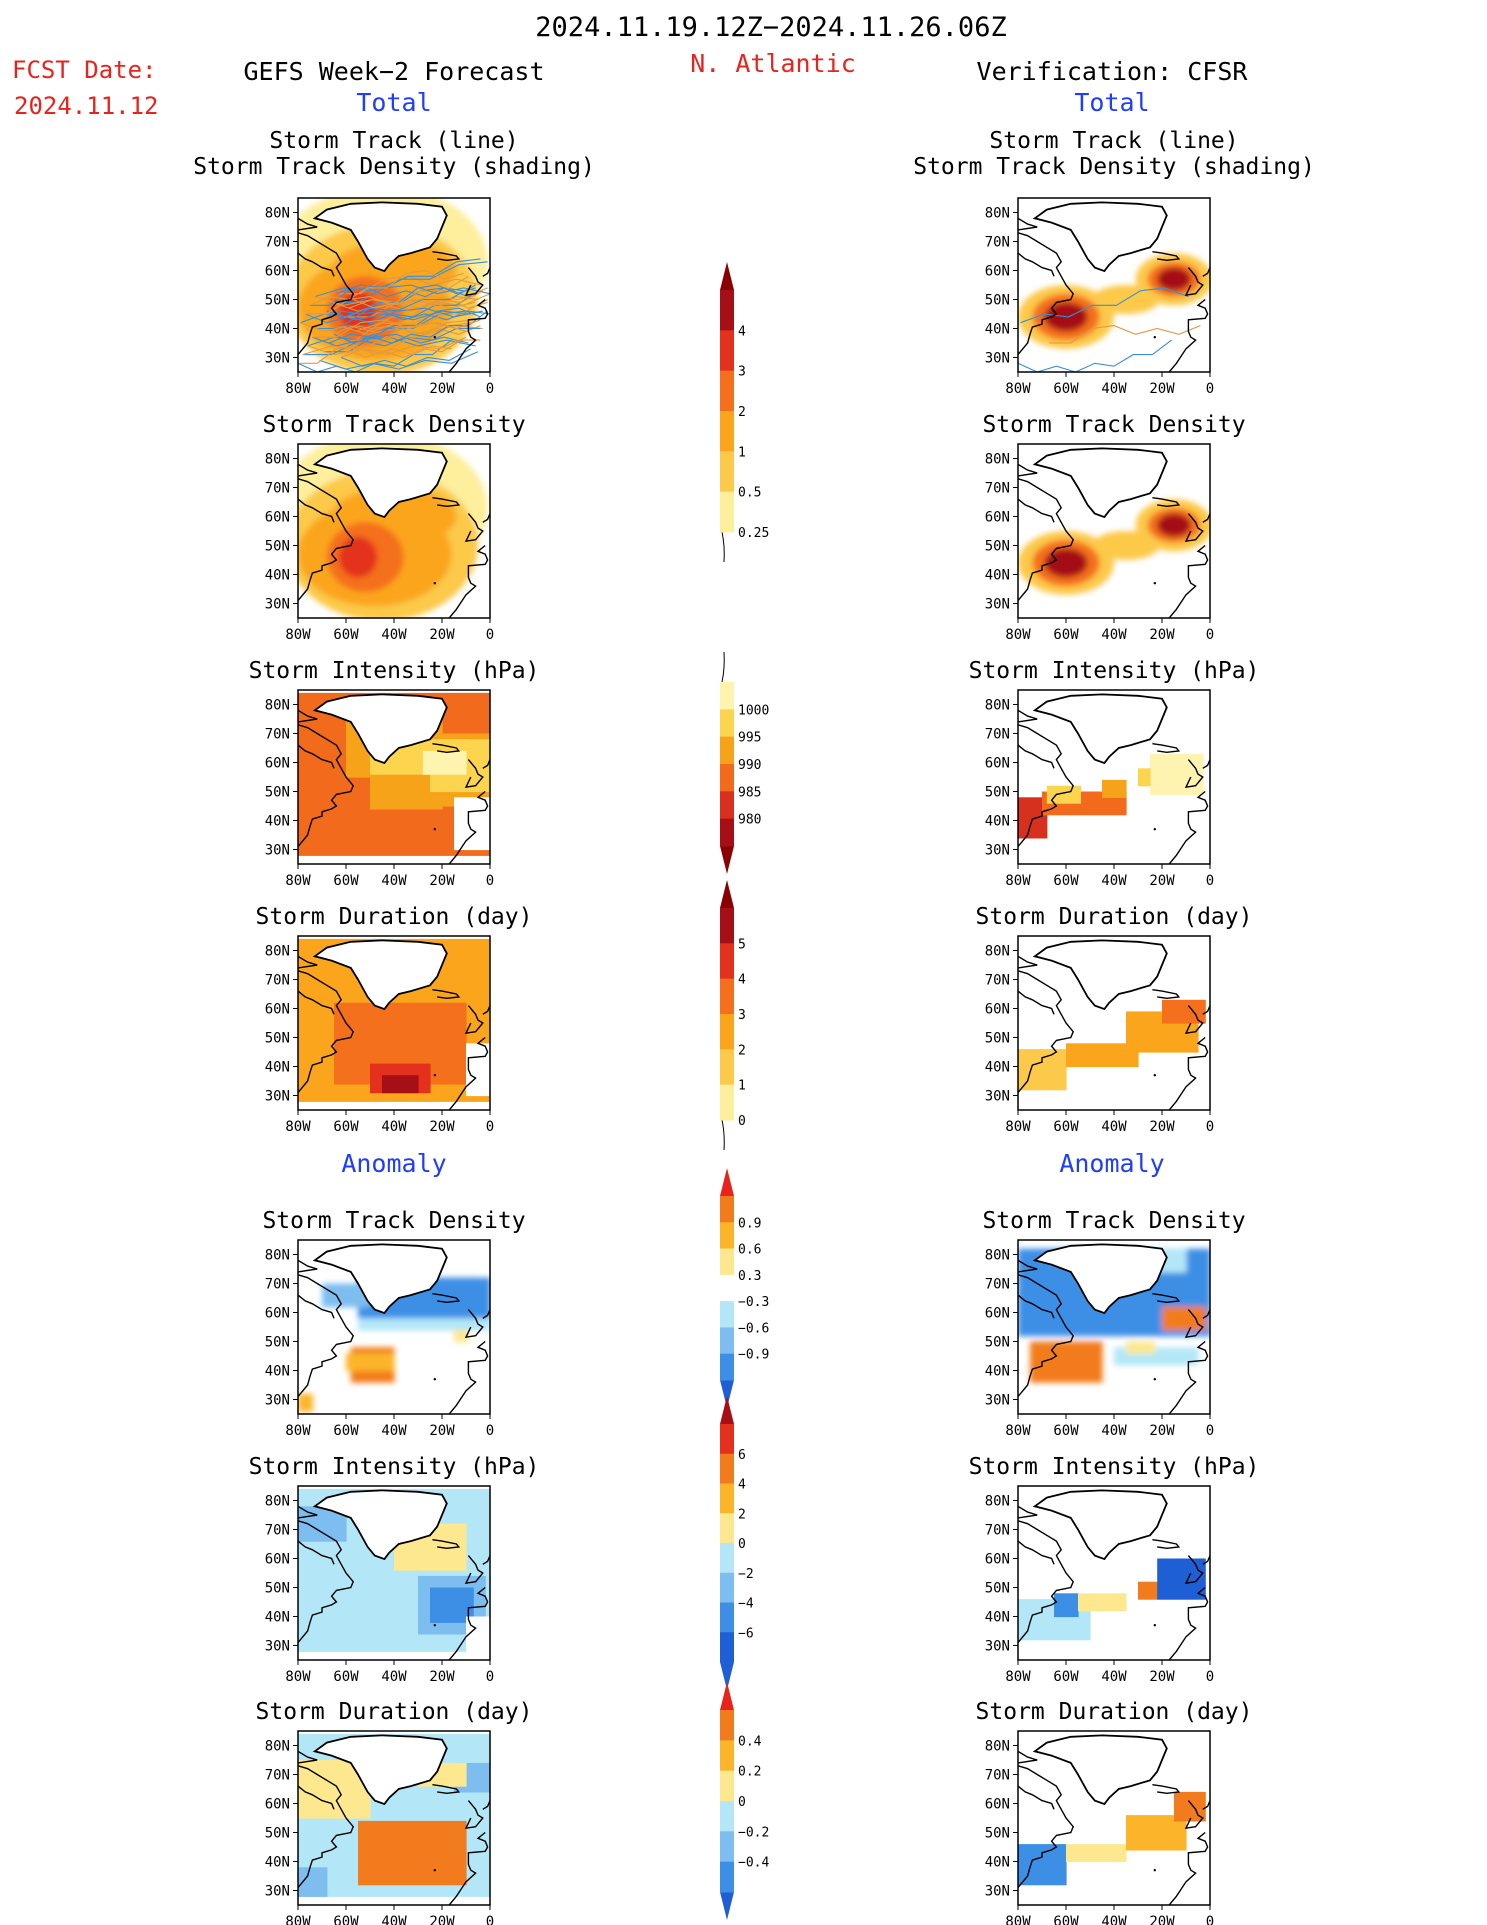 The height and width of the screenshot is (1925, 1487). What do you see at coordinates (723, 667) in the screenshot?
I see `colorbar-tail` at bounding box center [723, 667].